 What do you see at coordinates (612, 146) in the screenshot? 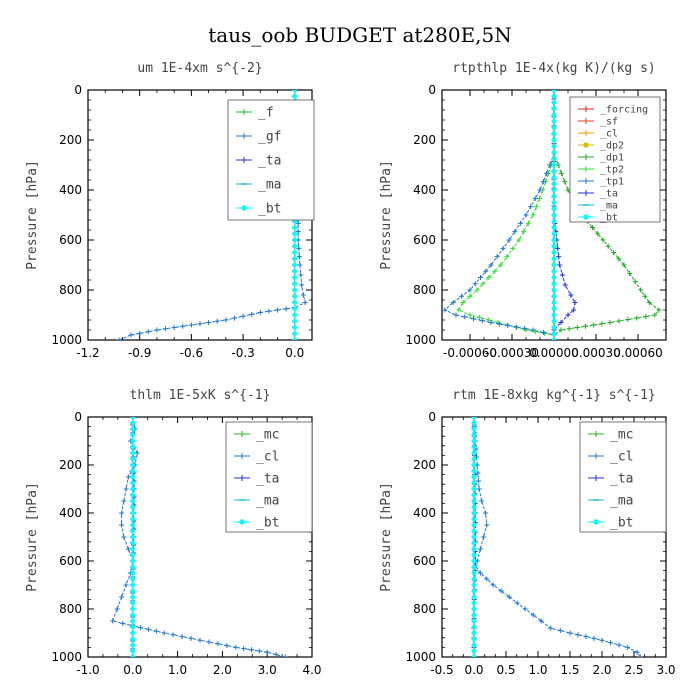
I see `legend-label: _dp2` at bounding box center [612, 146].